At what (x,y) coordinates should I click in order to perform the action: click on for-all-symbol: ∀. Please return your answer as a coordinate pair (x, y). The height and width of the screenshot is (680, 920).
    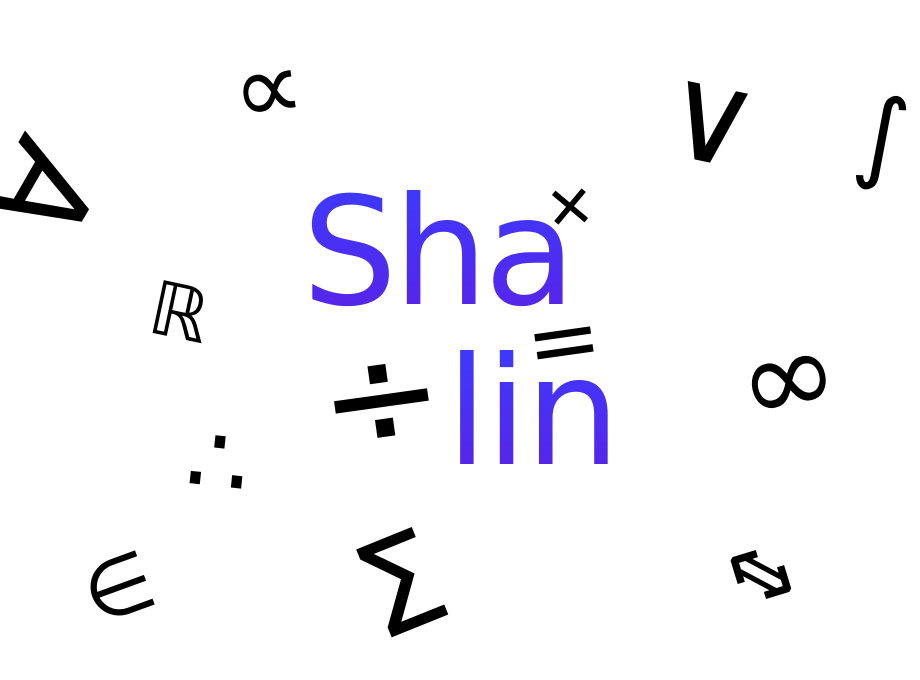
    Looking at the image, I should click on (67, 193).